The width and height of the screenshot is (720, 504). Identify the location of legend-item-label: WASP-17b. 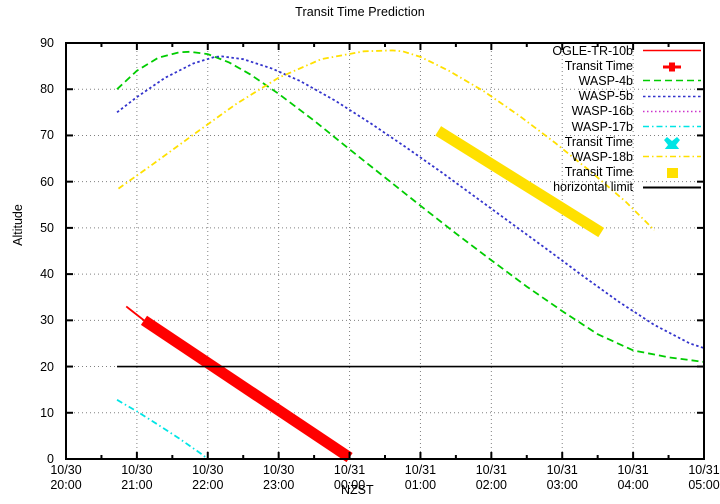
(602, 126).